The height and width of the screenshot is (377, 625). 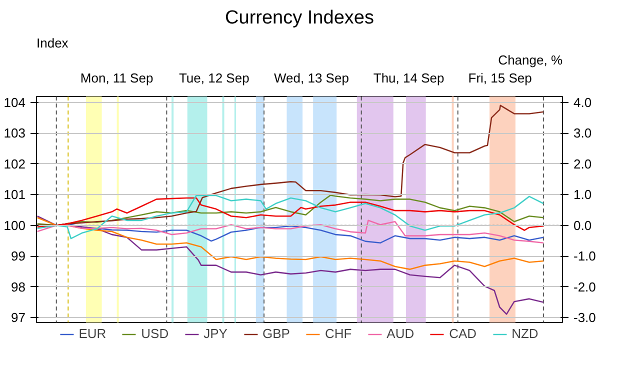 What do you see at coordinates (400, 333) in the screenshot?
I see `legend-label: AUD` at bounding box center [400, 333].